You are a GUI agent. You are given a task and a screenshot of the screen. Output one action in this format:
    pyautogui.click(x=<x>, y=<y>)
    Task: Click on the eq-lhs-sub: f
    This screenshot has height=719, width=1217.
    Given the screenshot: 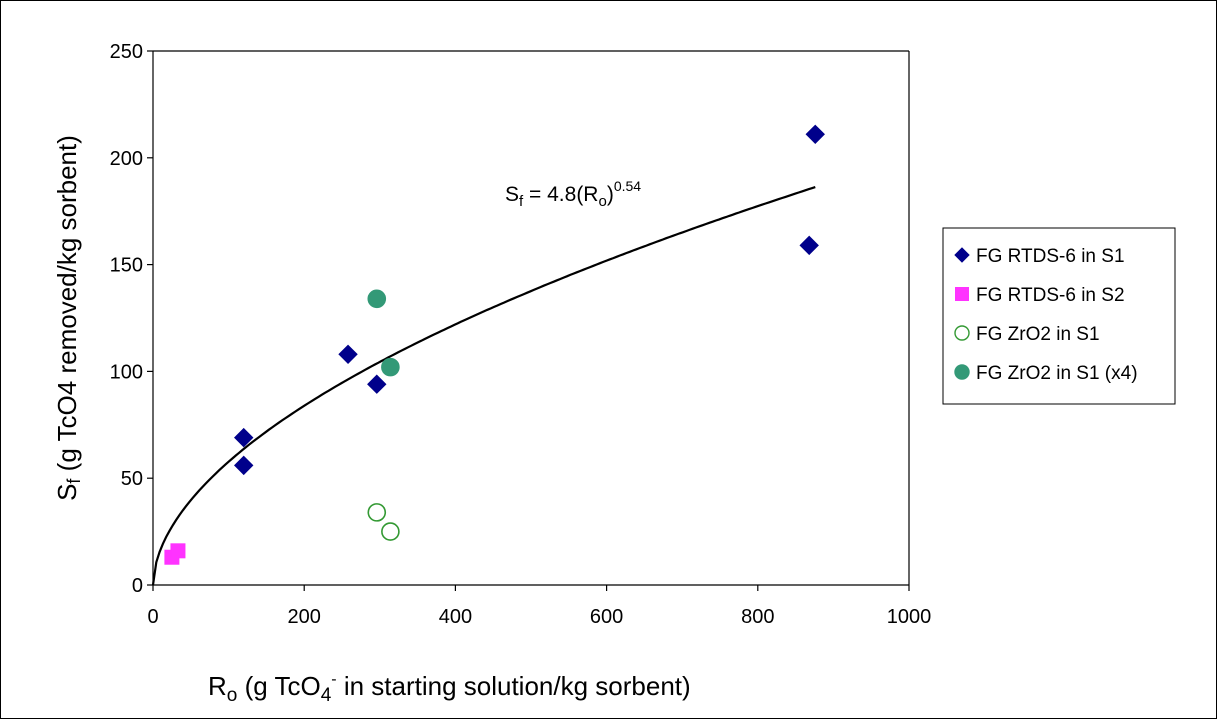 What is the action you would take?
    pyautogui.click(x=521, y=201)
    